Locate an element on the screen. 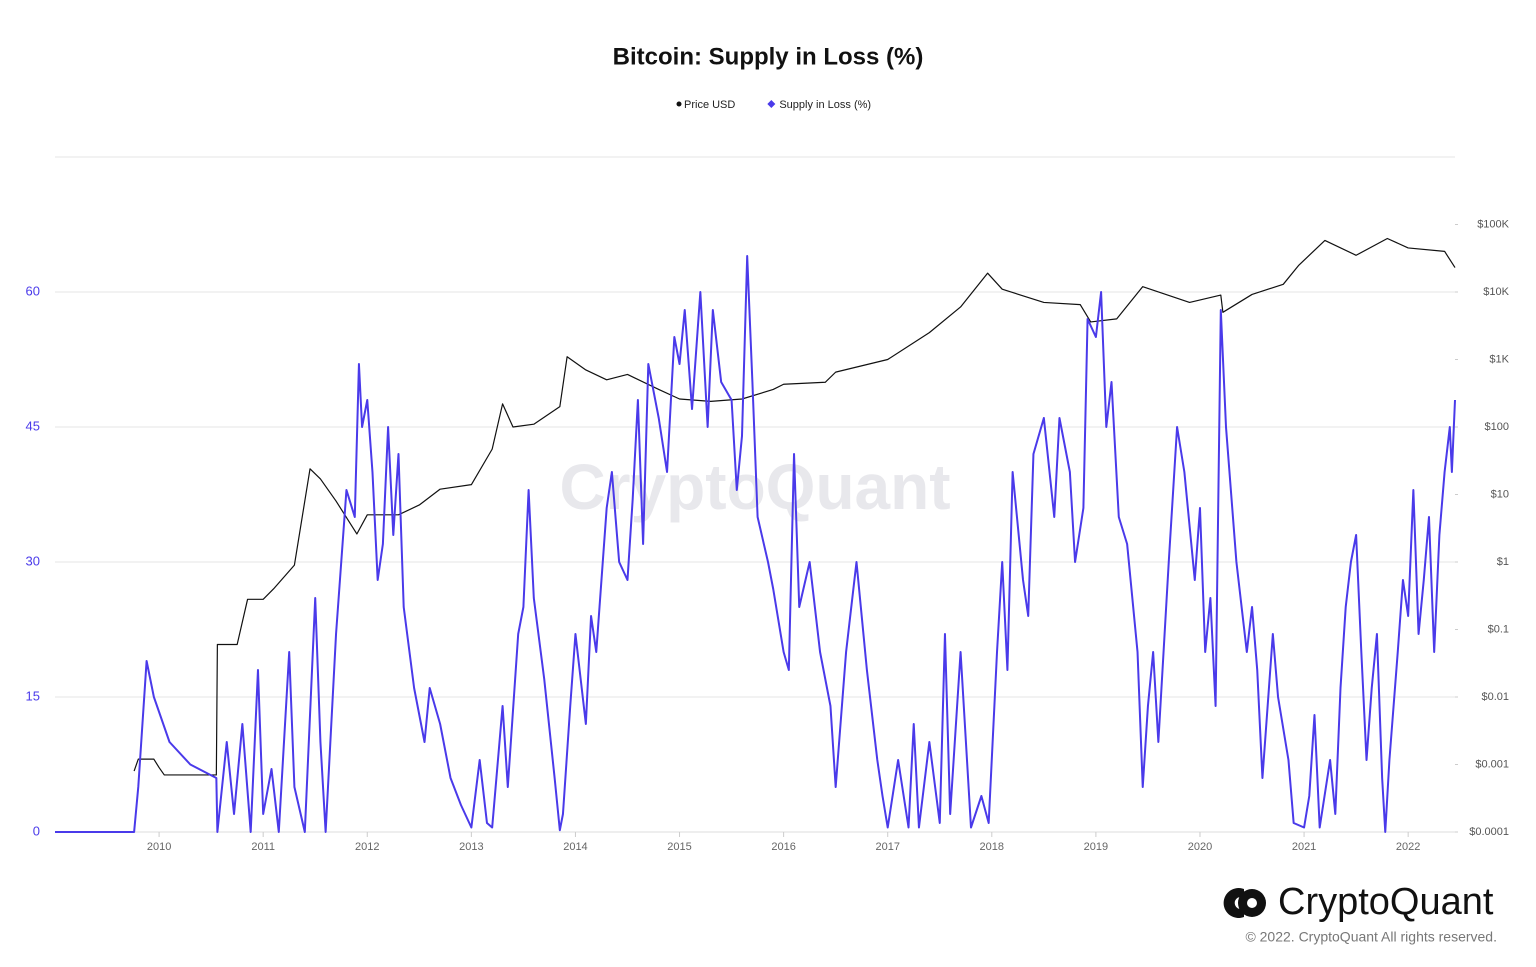  x-tick-label: 2014 is located at coordinates (575, 847).